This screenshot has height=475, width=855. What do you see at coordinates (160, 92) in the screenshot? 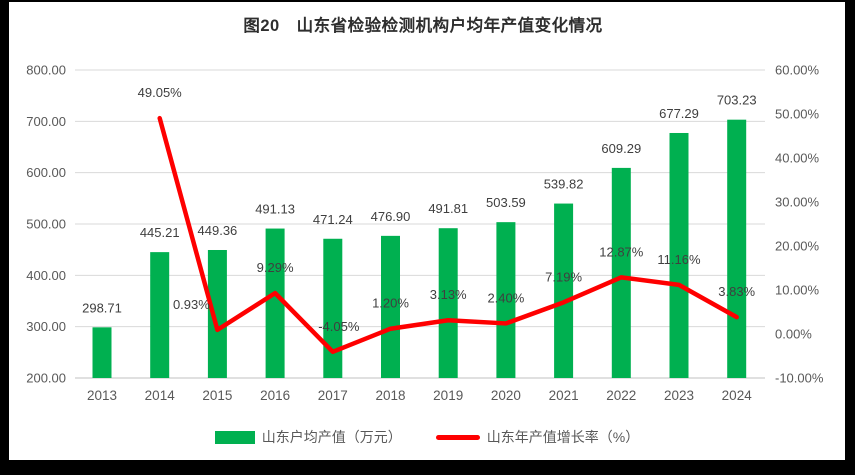
I see `line-value-label: 49.05%` at bounding box center [160, 92].